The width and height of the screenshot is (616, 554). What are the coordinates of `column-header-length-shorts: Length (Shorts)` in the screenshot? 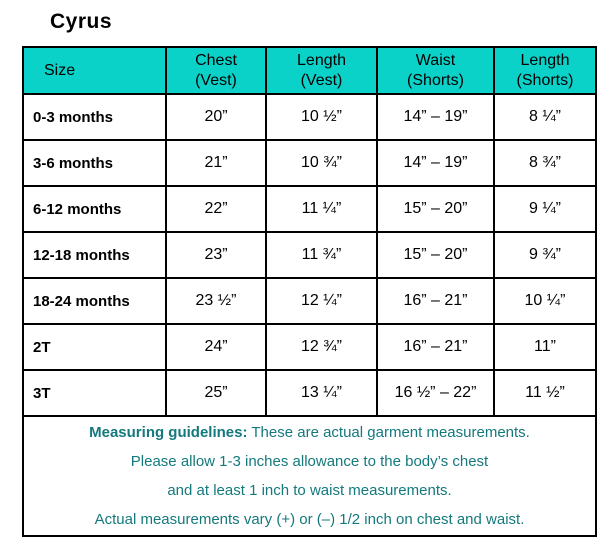 It's located at (545, 70).